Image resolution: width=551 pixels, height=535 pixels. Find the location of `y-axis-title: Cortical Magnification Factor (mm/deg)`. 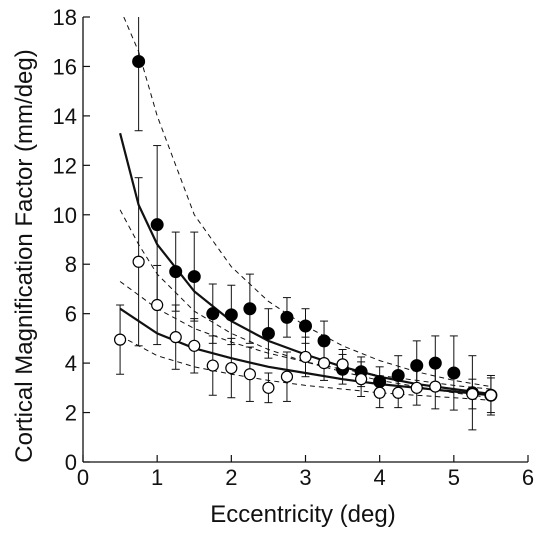

y-axis-title: Cortical Magnification Factor (mm/deg) is located at coordinates (24, 255).